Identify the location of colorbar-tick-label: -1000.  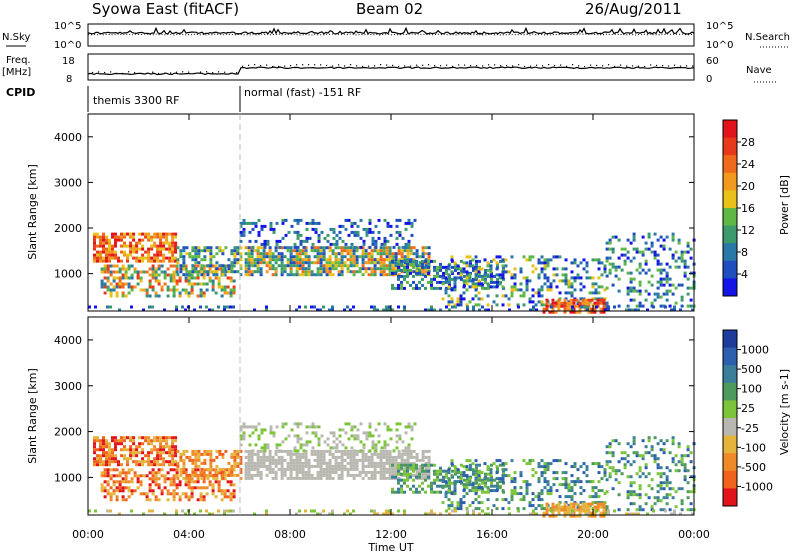
(757, 486).